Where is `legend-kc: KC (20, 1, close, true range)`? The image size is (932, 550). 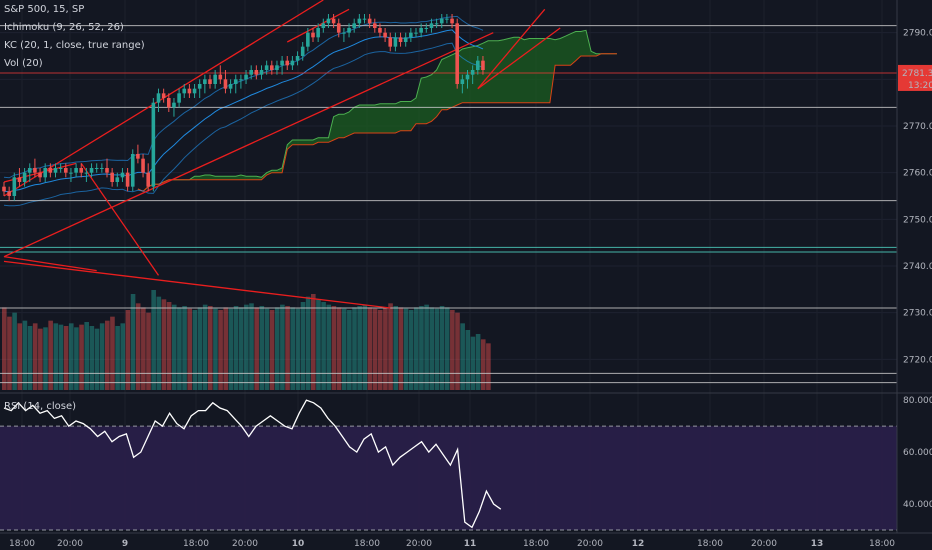
legend-kc: KC (20, 1, close, true range) is located at coordinates (74, 45).